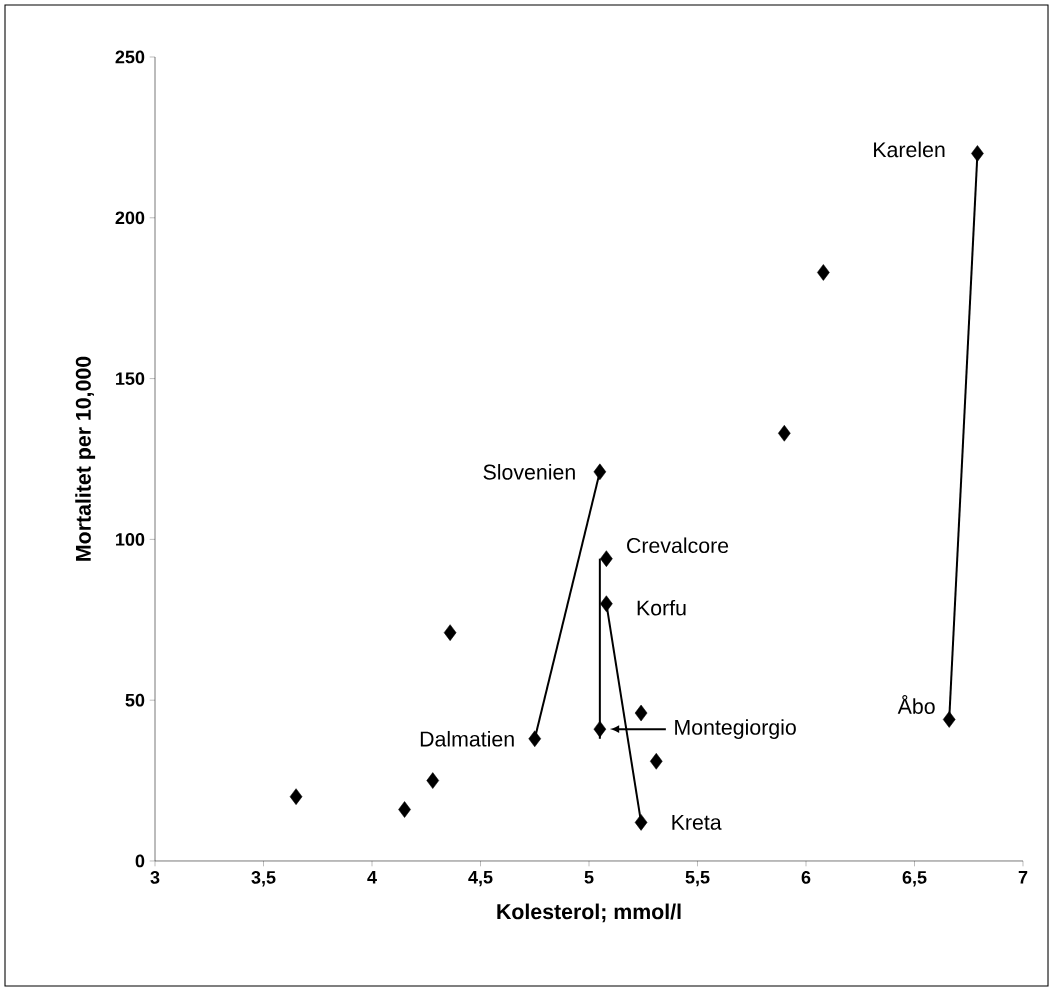 The height and width of the screenshot is (991, 1053). I want to click on x-tick-label: 3, so click(155, 877).